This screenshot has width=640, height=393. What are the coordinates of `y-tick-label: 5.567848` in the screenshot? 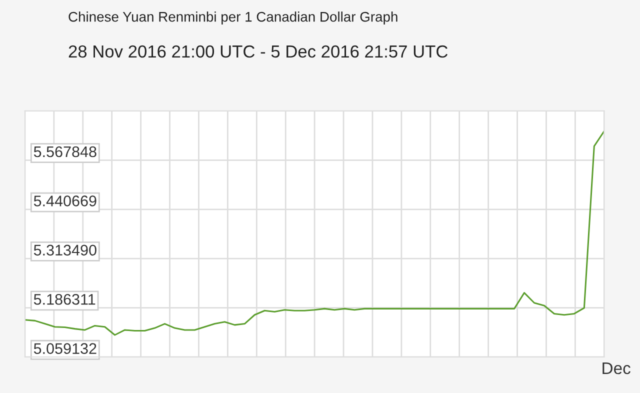 It's located at (65, 152).